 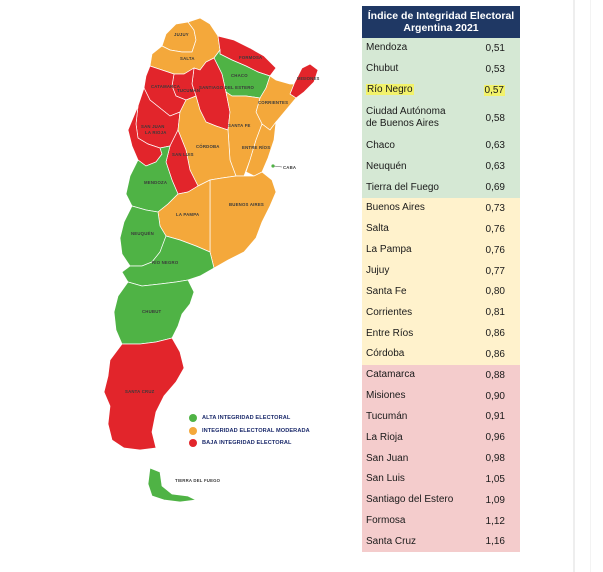 What do you see at coordinates (278, 166) in the screenshot?
I see `caba-leader` at bounding box center [278, 166].